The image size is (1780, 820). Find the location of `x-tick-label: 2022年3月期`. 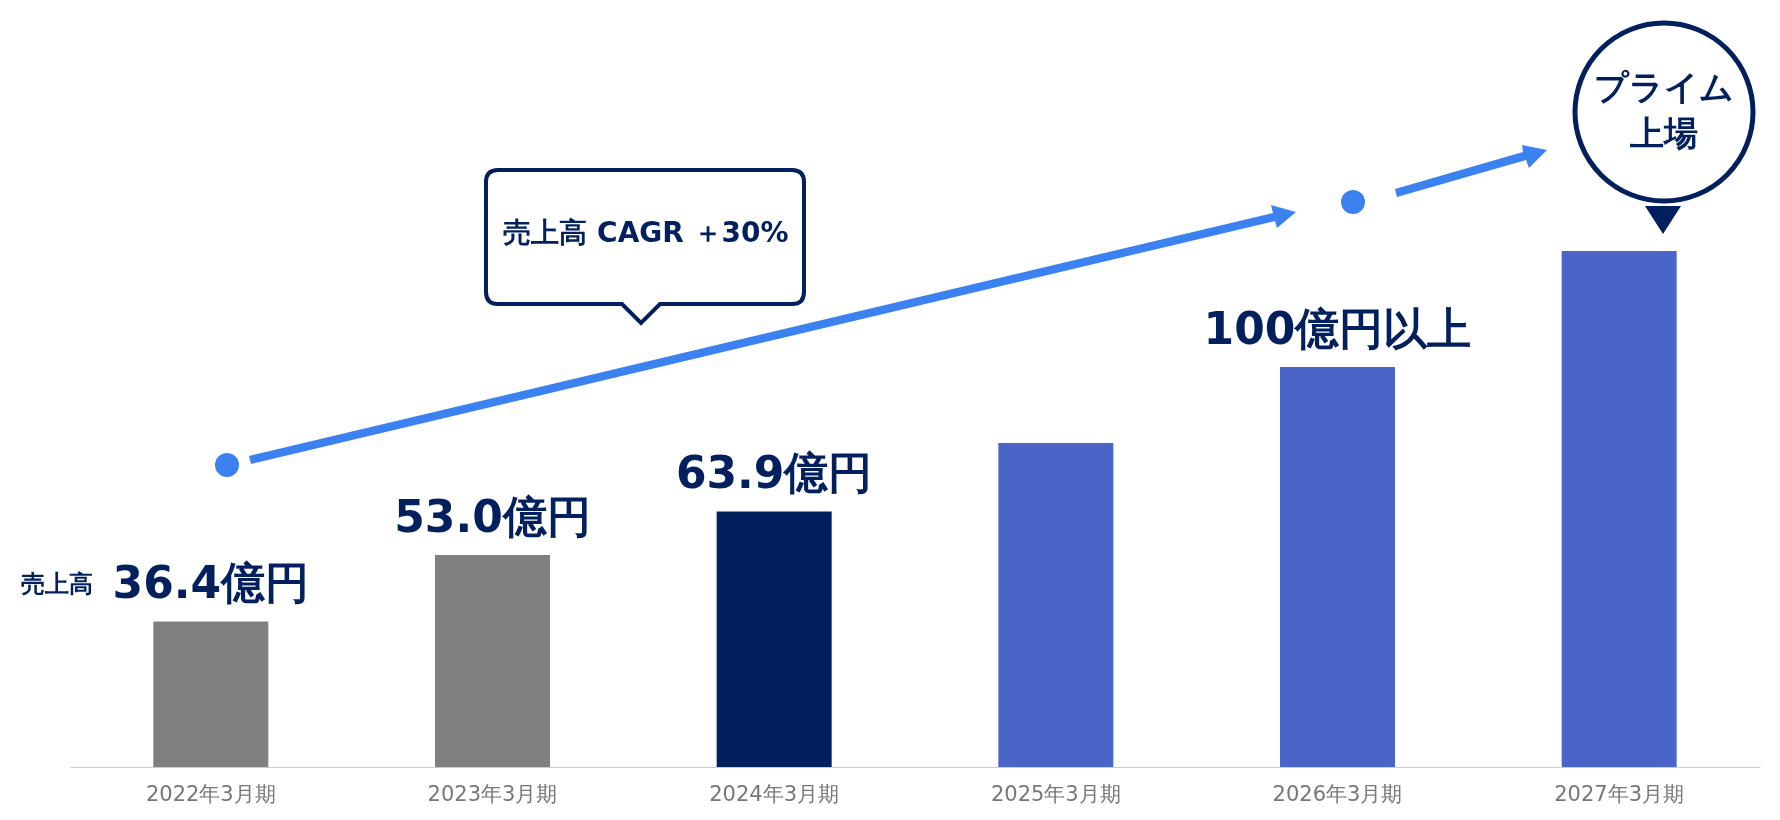

x-tick-label: 2022年3月期 is located at coordinates (210, 793).